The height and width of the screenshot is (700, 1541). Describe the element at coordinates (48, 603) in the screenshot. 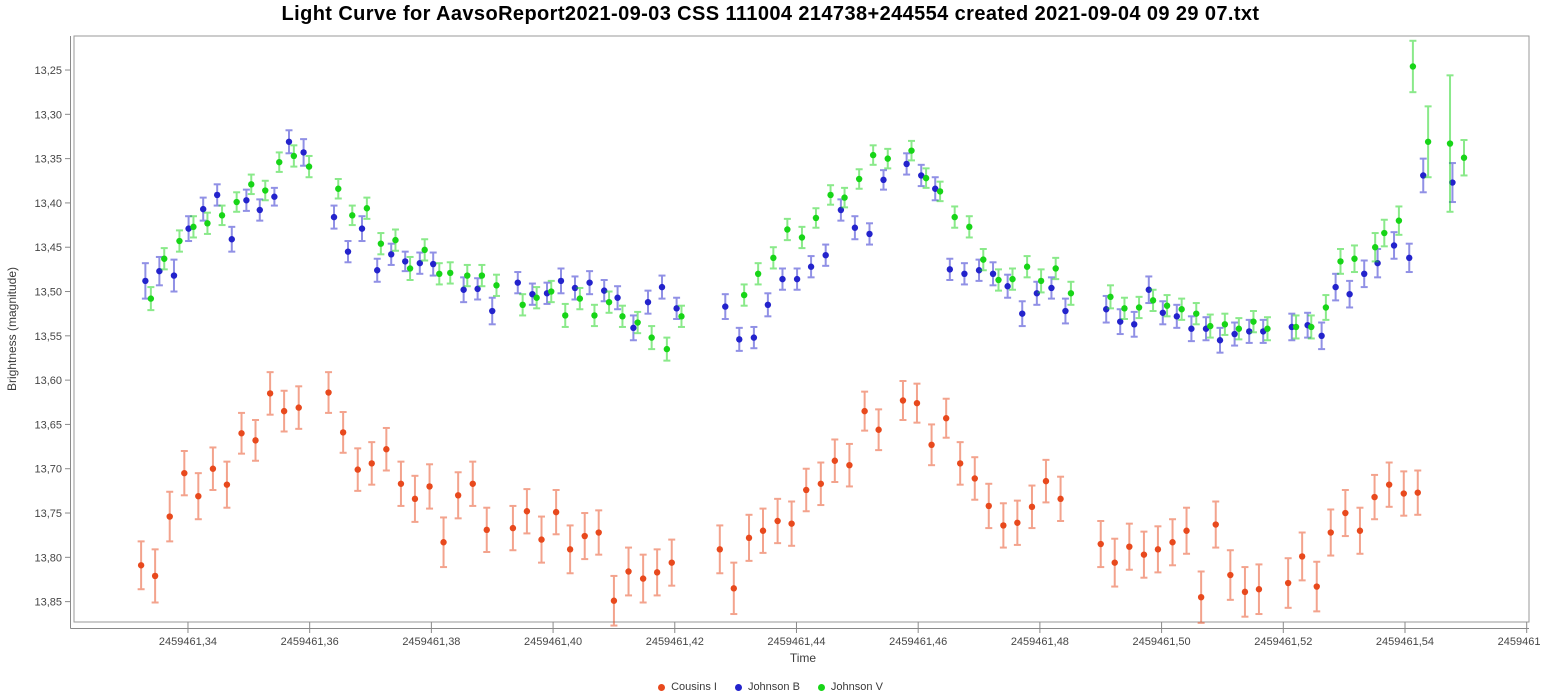

I see `y-tick-label: 13,85` at that location.